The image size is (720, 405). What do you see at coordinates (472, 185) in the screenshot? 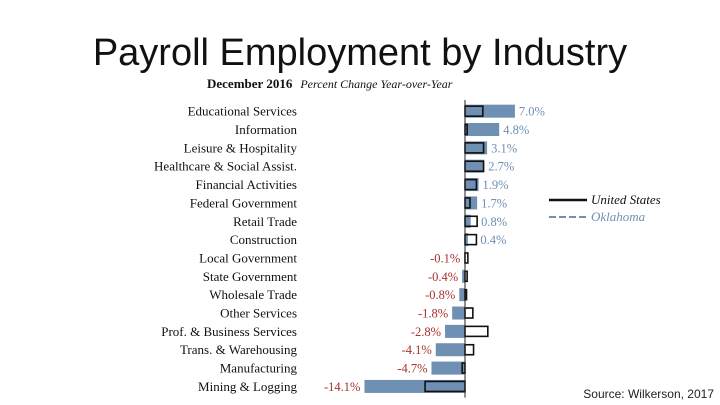
I see `bar-oklahoma-financial-activities` at bounding box center [472, 185].